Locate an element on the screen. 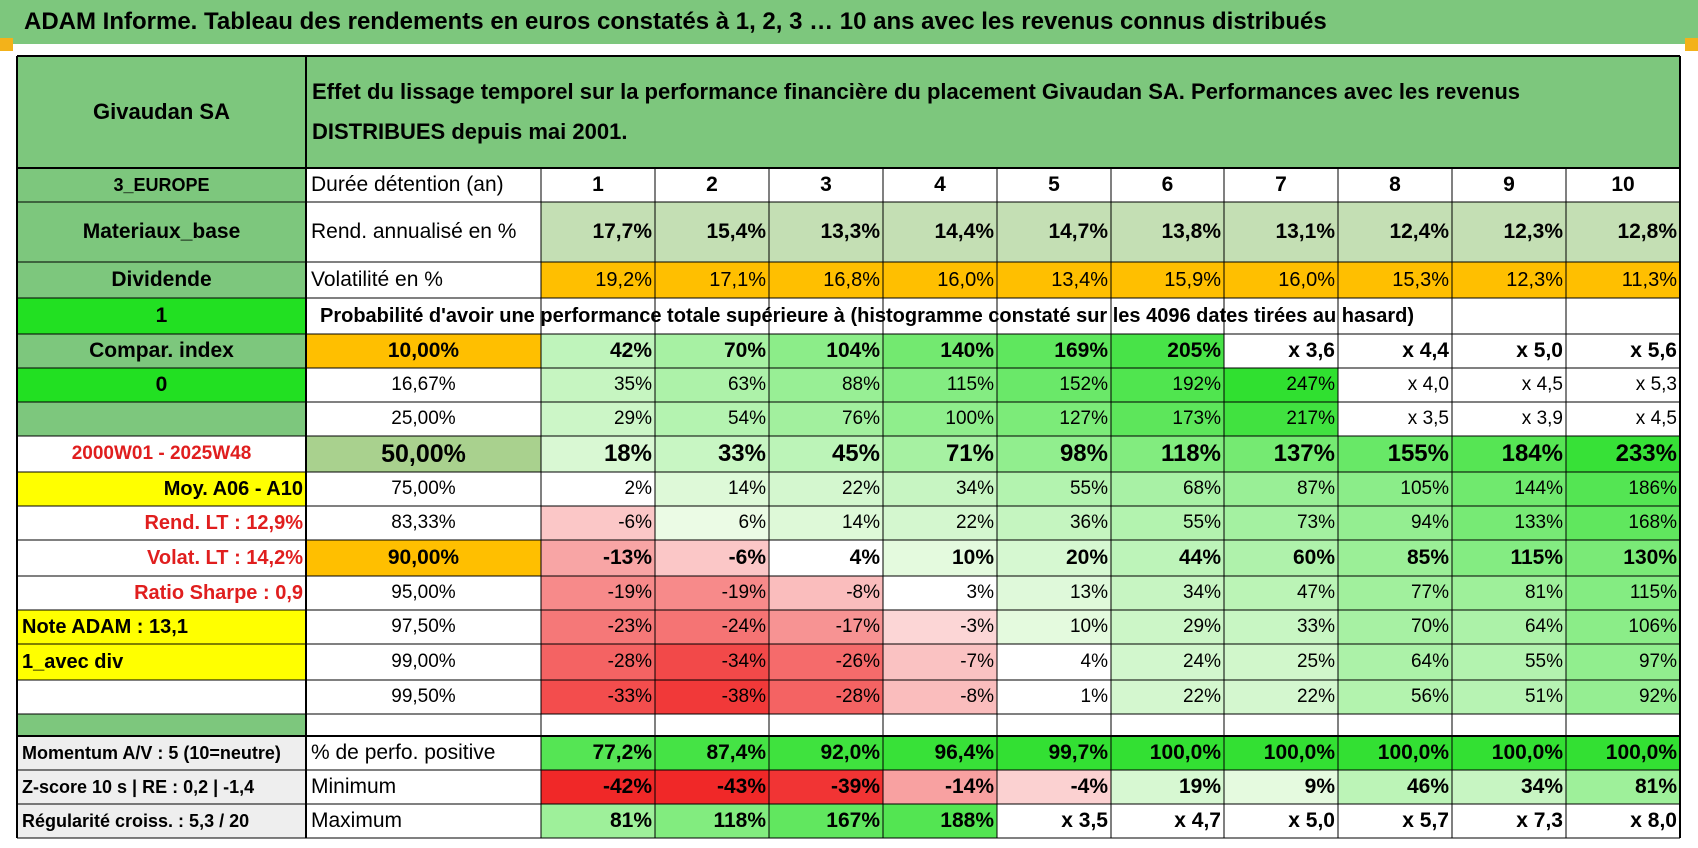 This screenshot has width=1698, height=848. performance-value: 92% is located at coordinates (1623, 697).